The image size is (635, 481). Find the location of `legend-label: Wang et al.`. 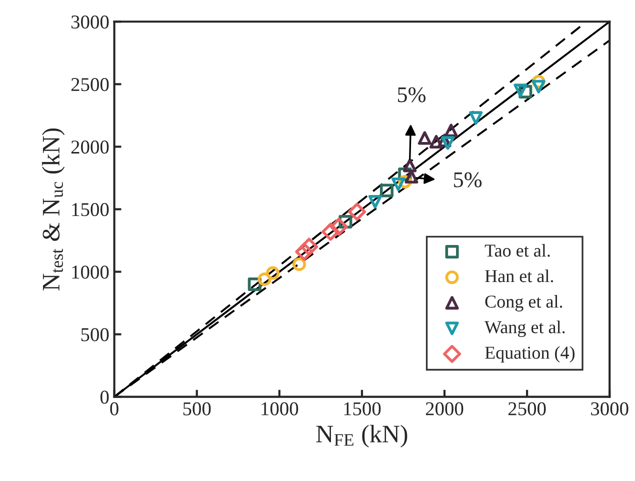

legend-label: Wang et al. is located at coordinates (524, 329).